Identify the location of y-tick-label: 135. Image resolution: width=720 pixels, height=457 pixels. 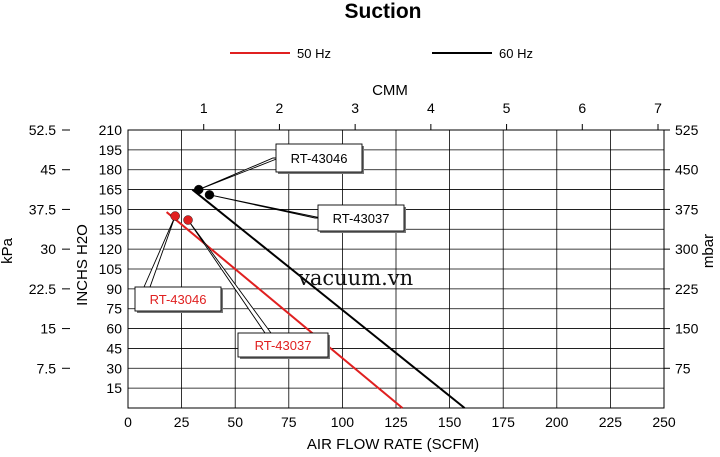
(111, 229).